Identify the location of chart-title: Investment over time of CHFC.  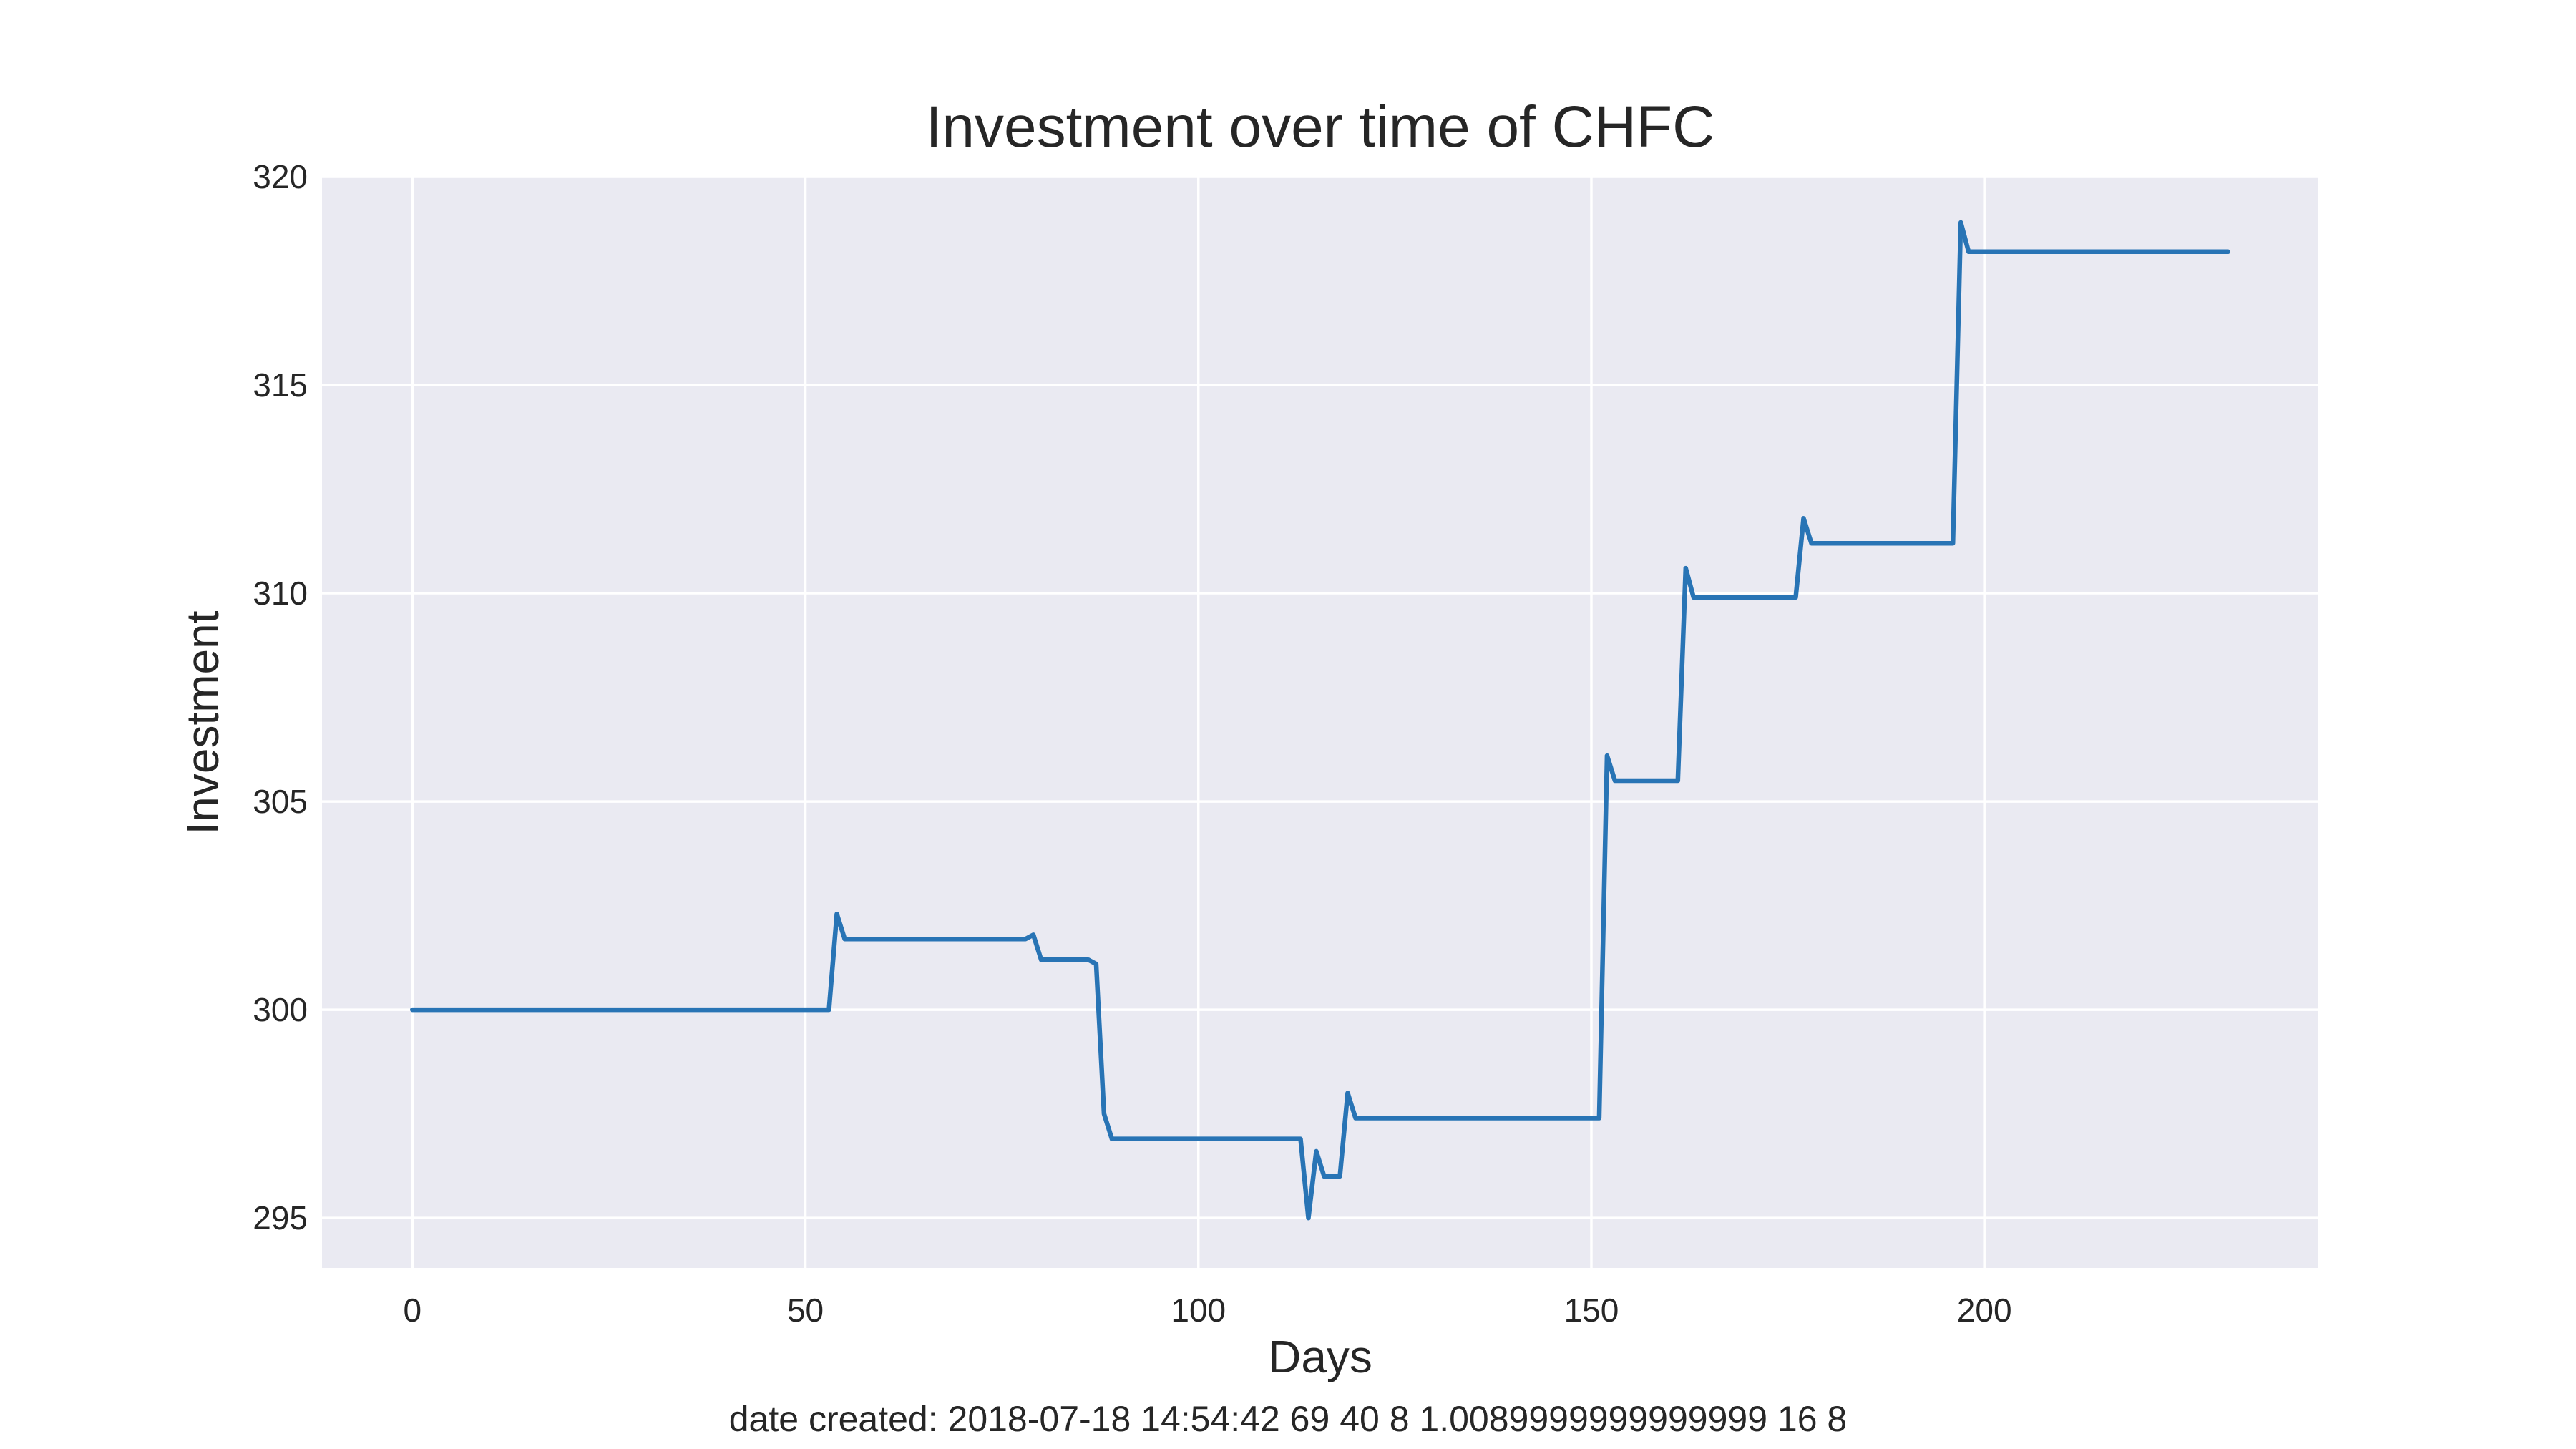
(1320, 127).